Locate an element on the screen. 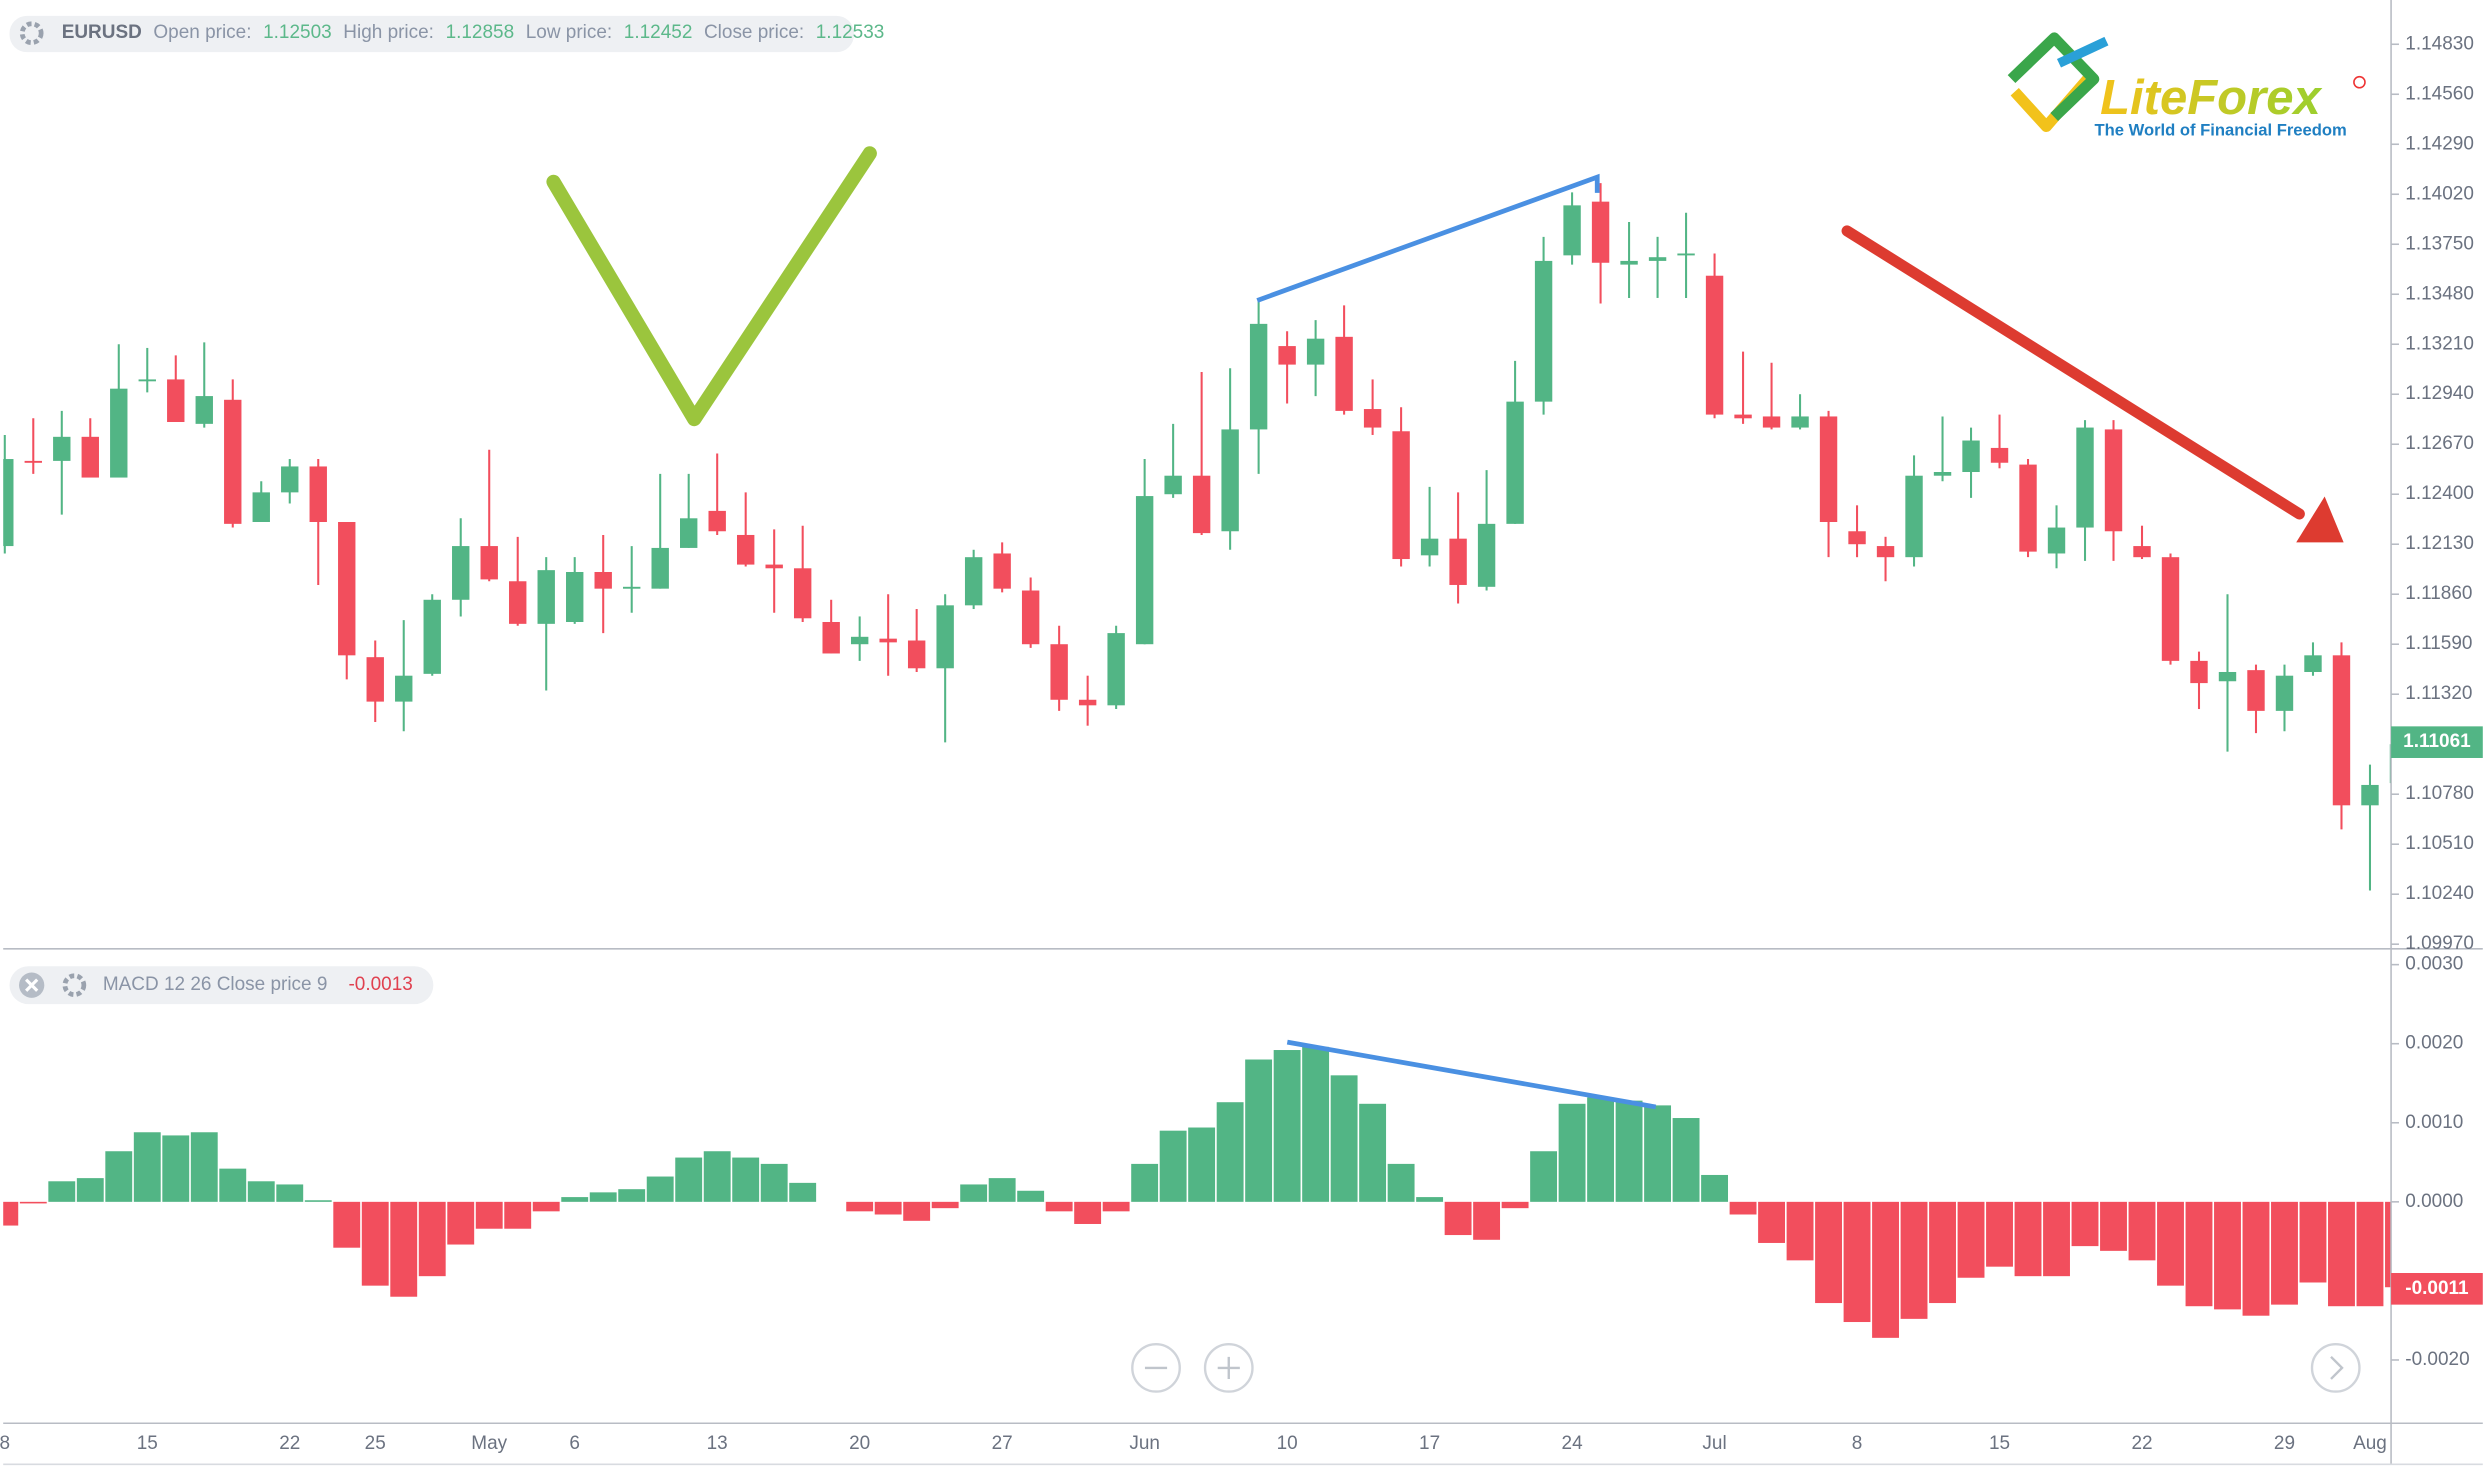 This screenshot has height=1477, width=2486. y-tick-label: 1.14020 is located at coordinates (2439, 193).